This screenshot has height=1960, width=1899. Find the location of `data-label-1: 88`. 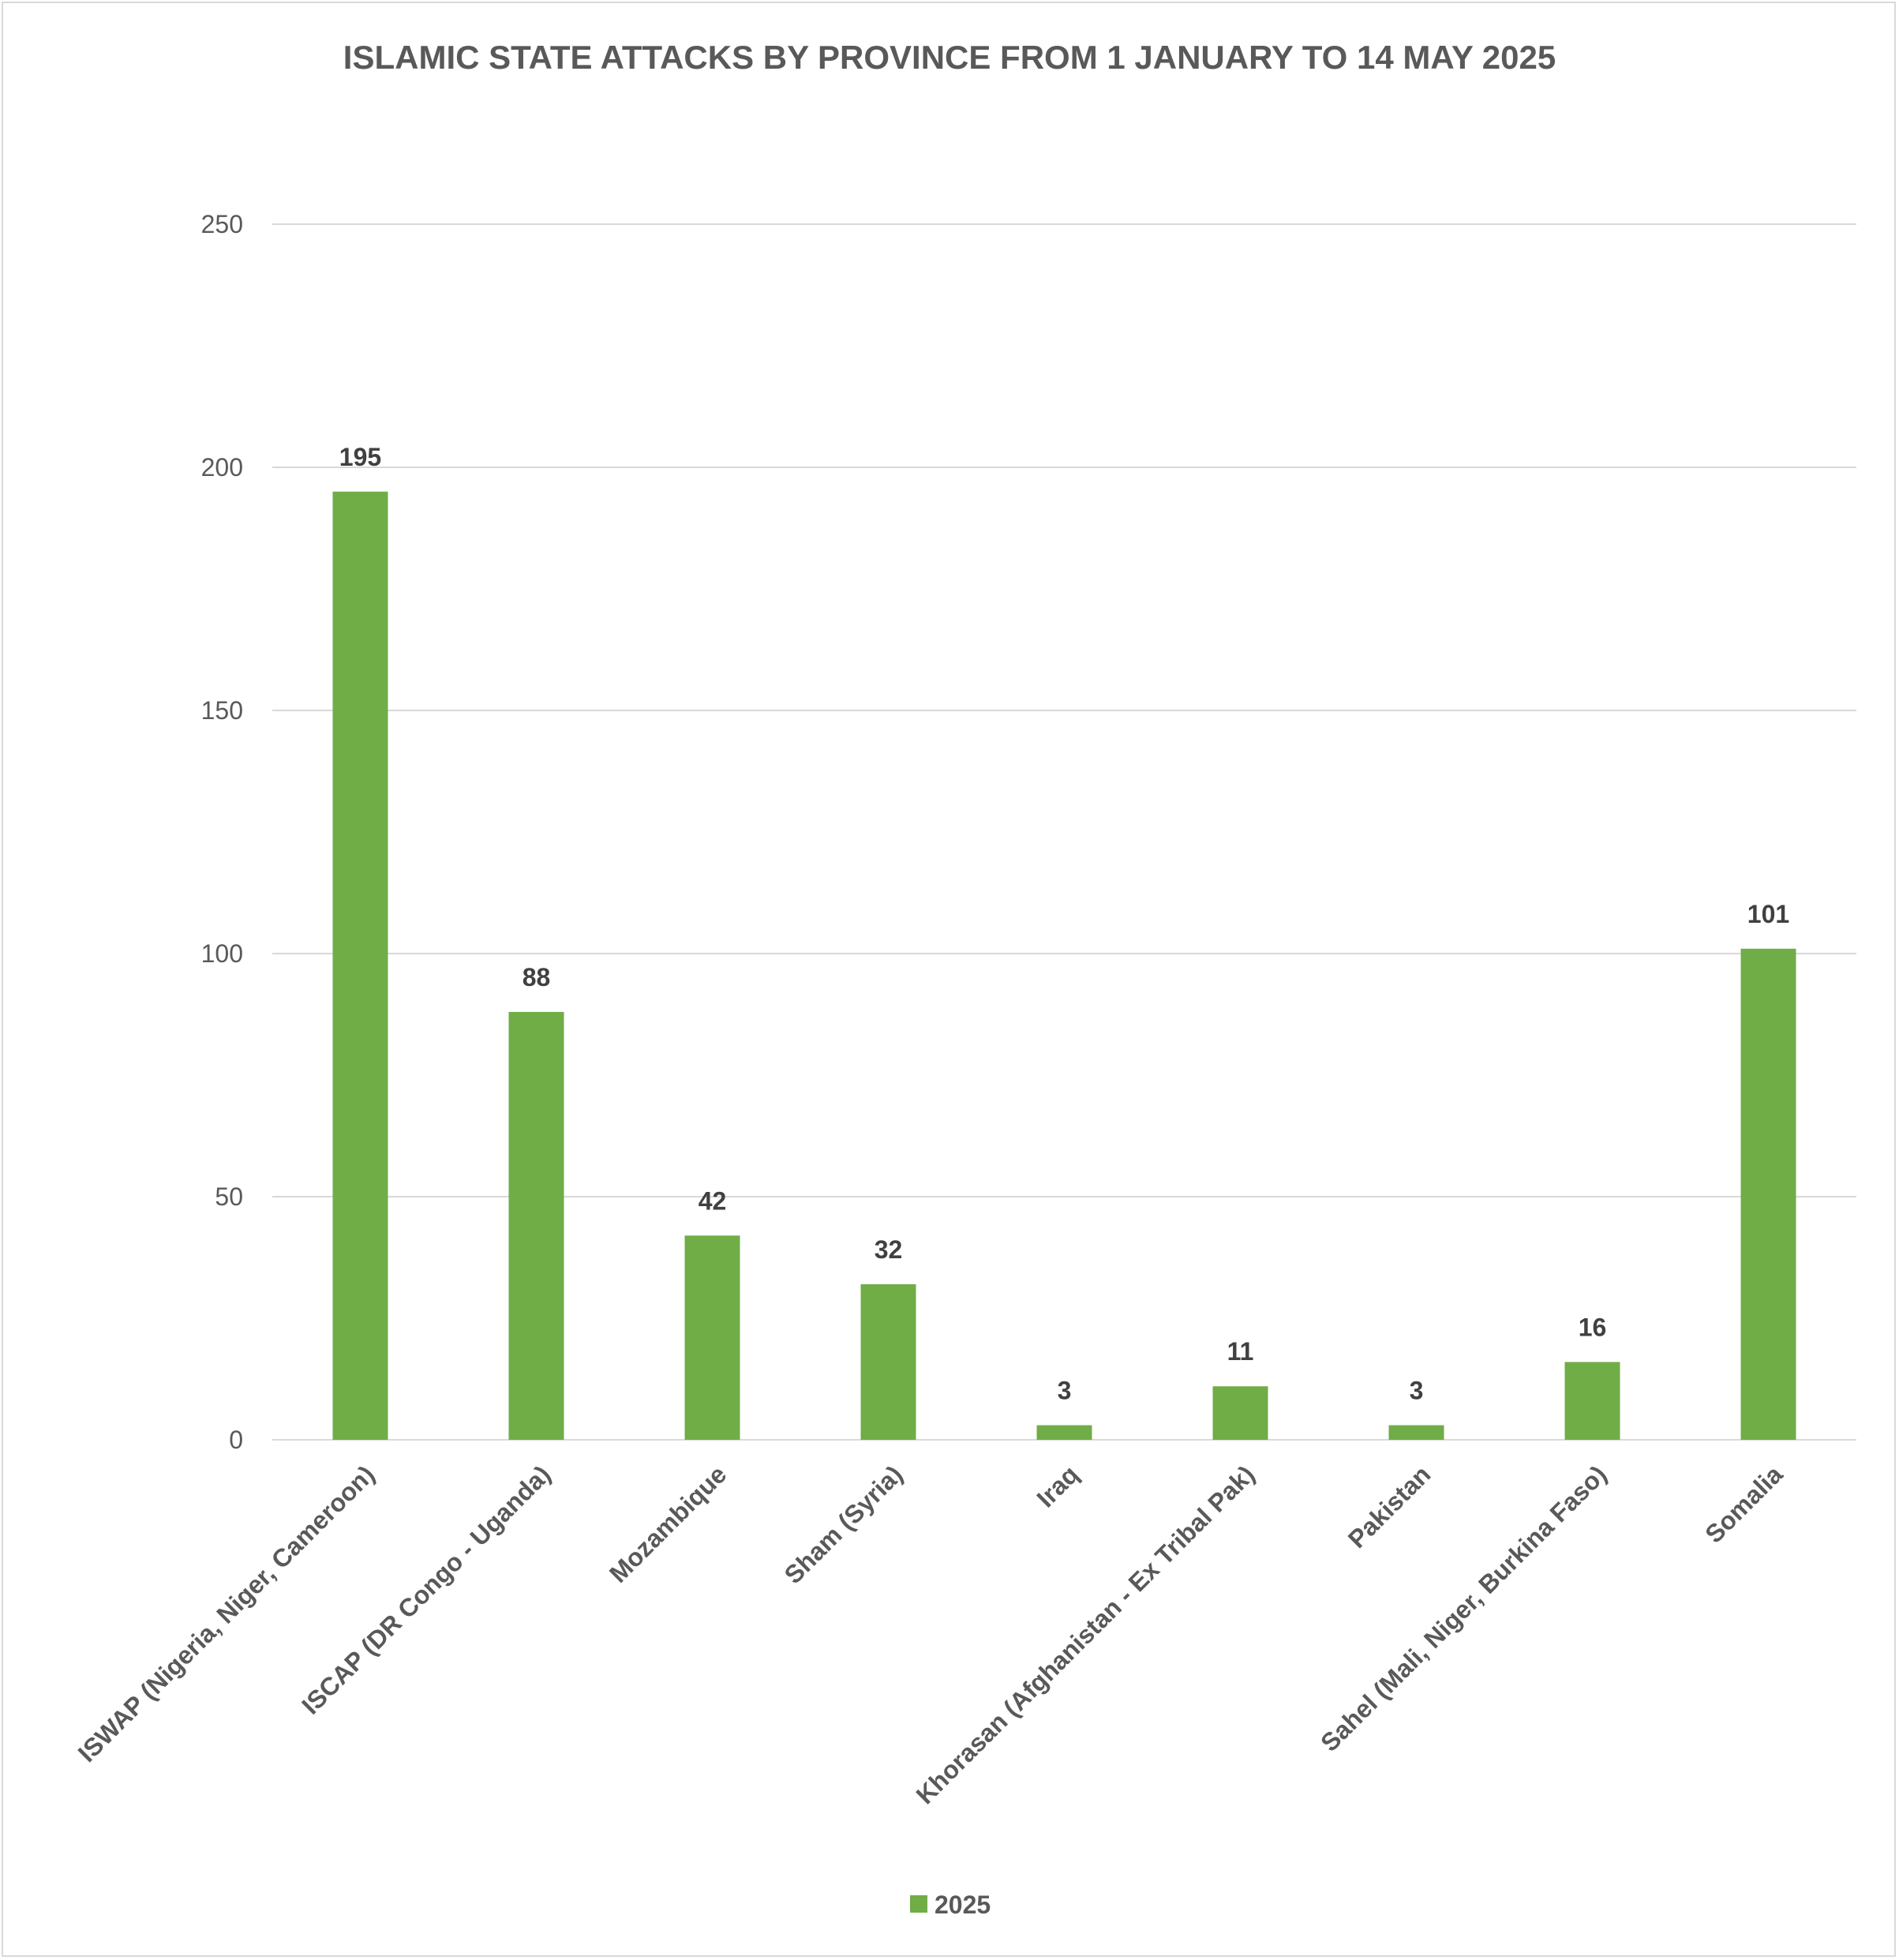

data-label-1: 88 is located at coordinates (537, 977).